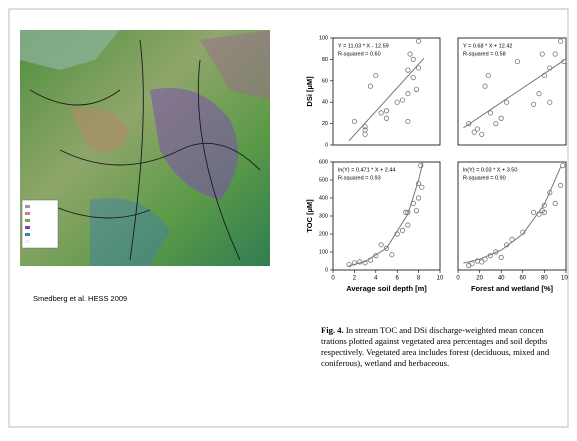 The image size is (577, 441). Describe the element at coordinates (484, 54) in the screenshot. I see `annotation: R-squared = 0.58` at that location.